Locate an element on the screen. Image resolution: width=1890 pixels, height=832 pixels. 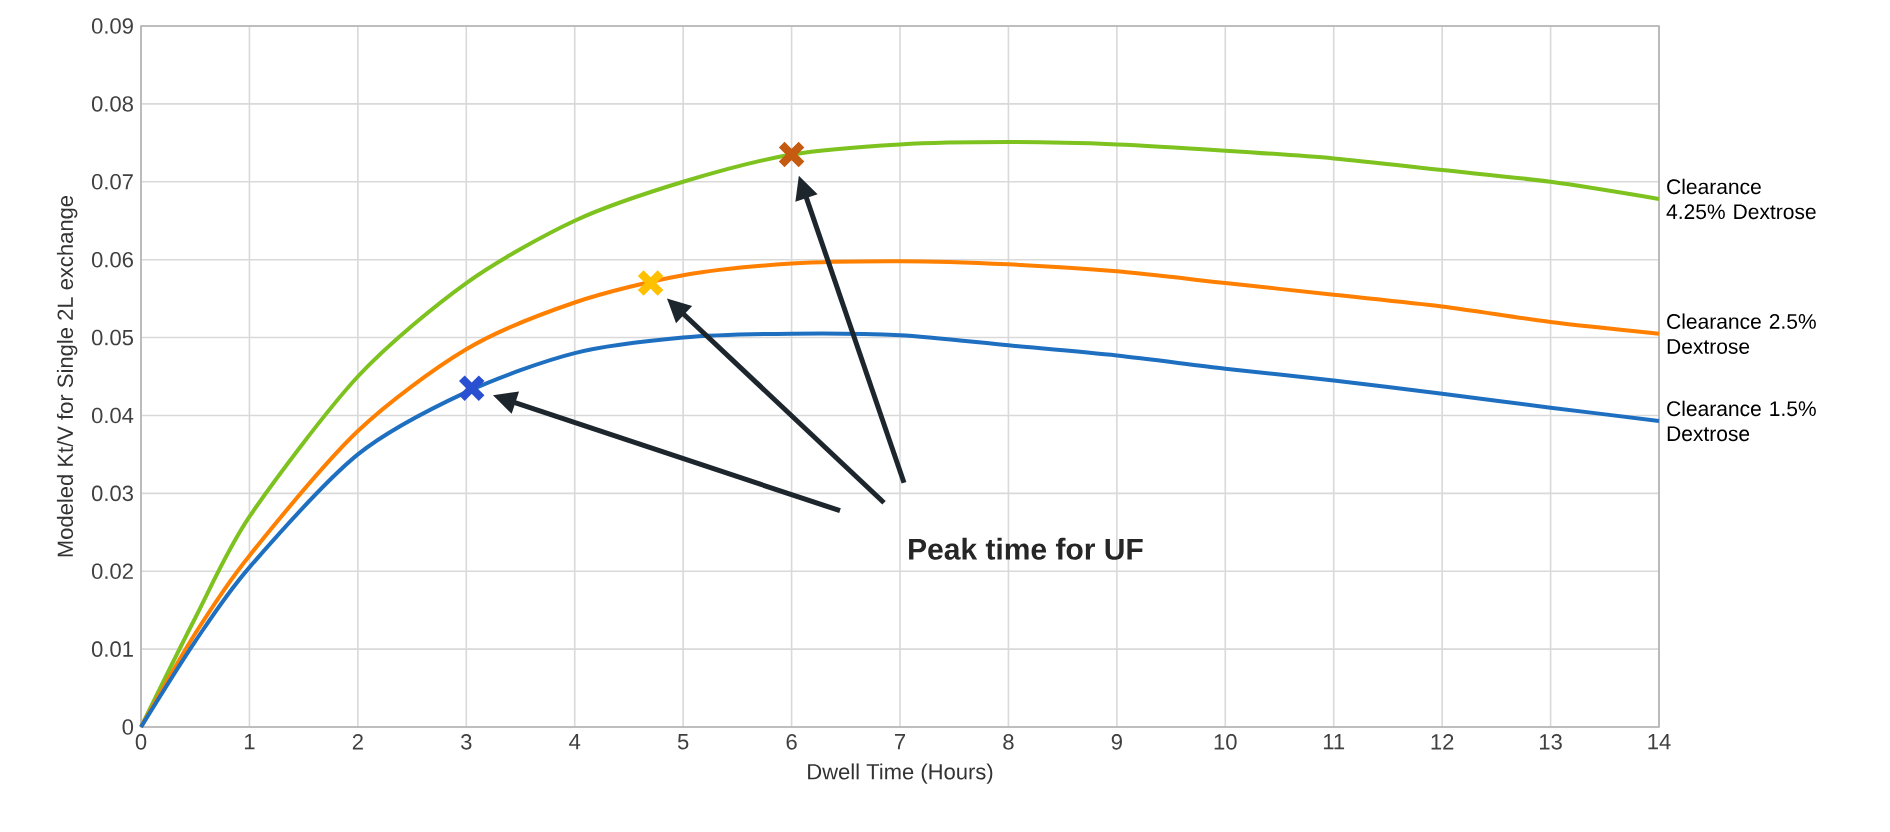
series-label: Clearance 2.5% Dextrose is located at coordinates (1741, 333).